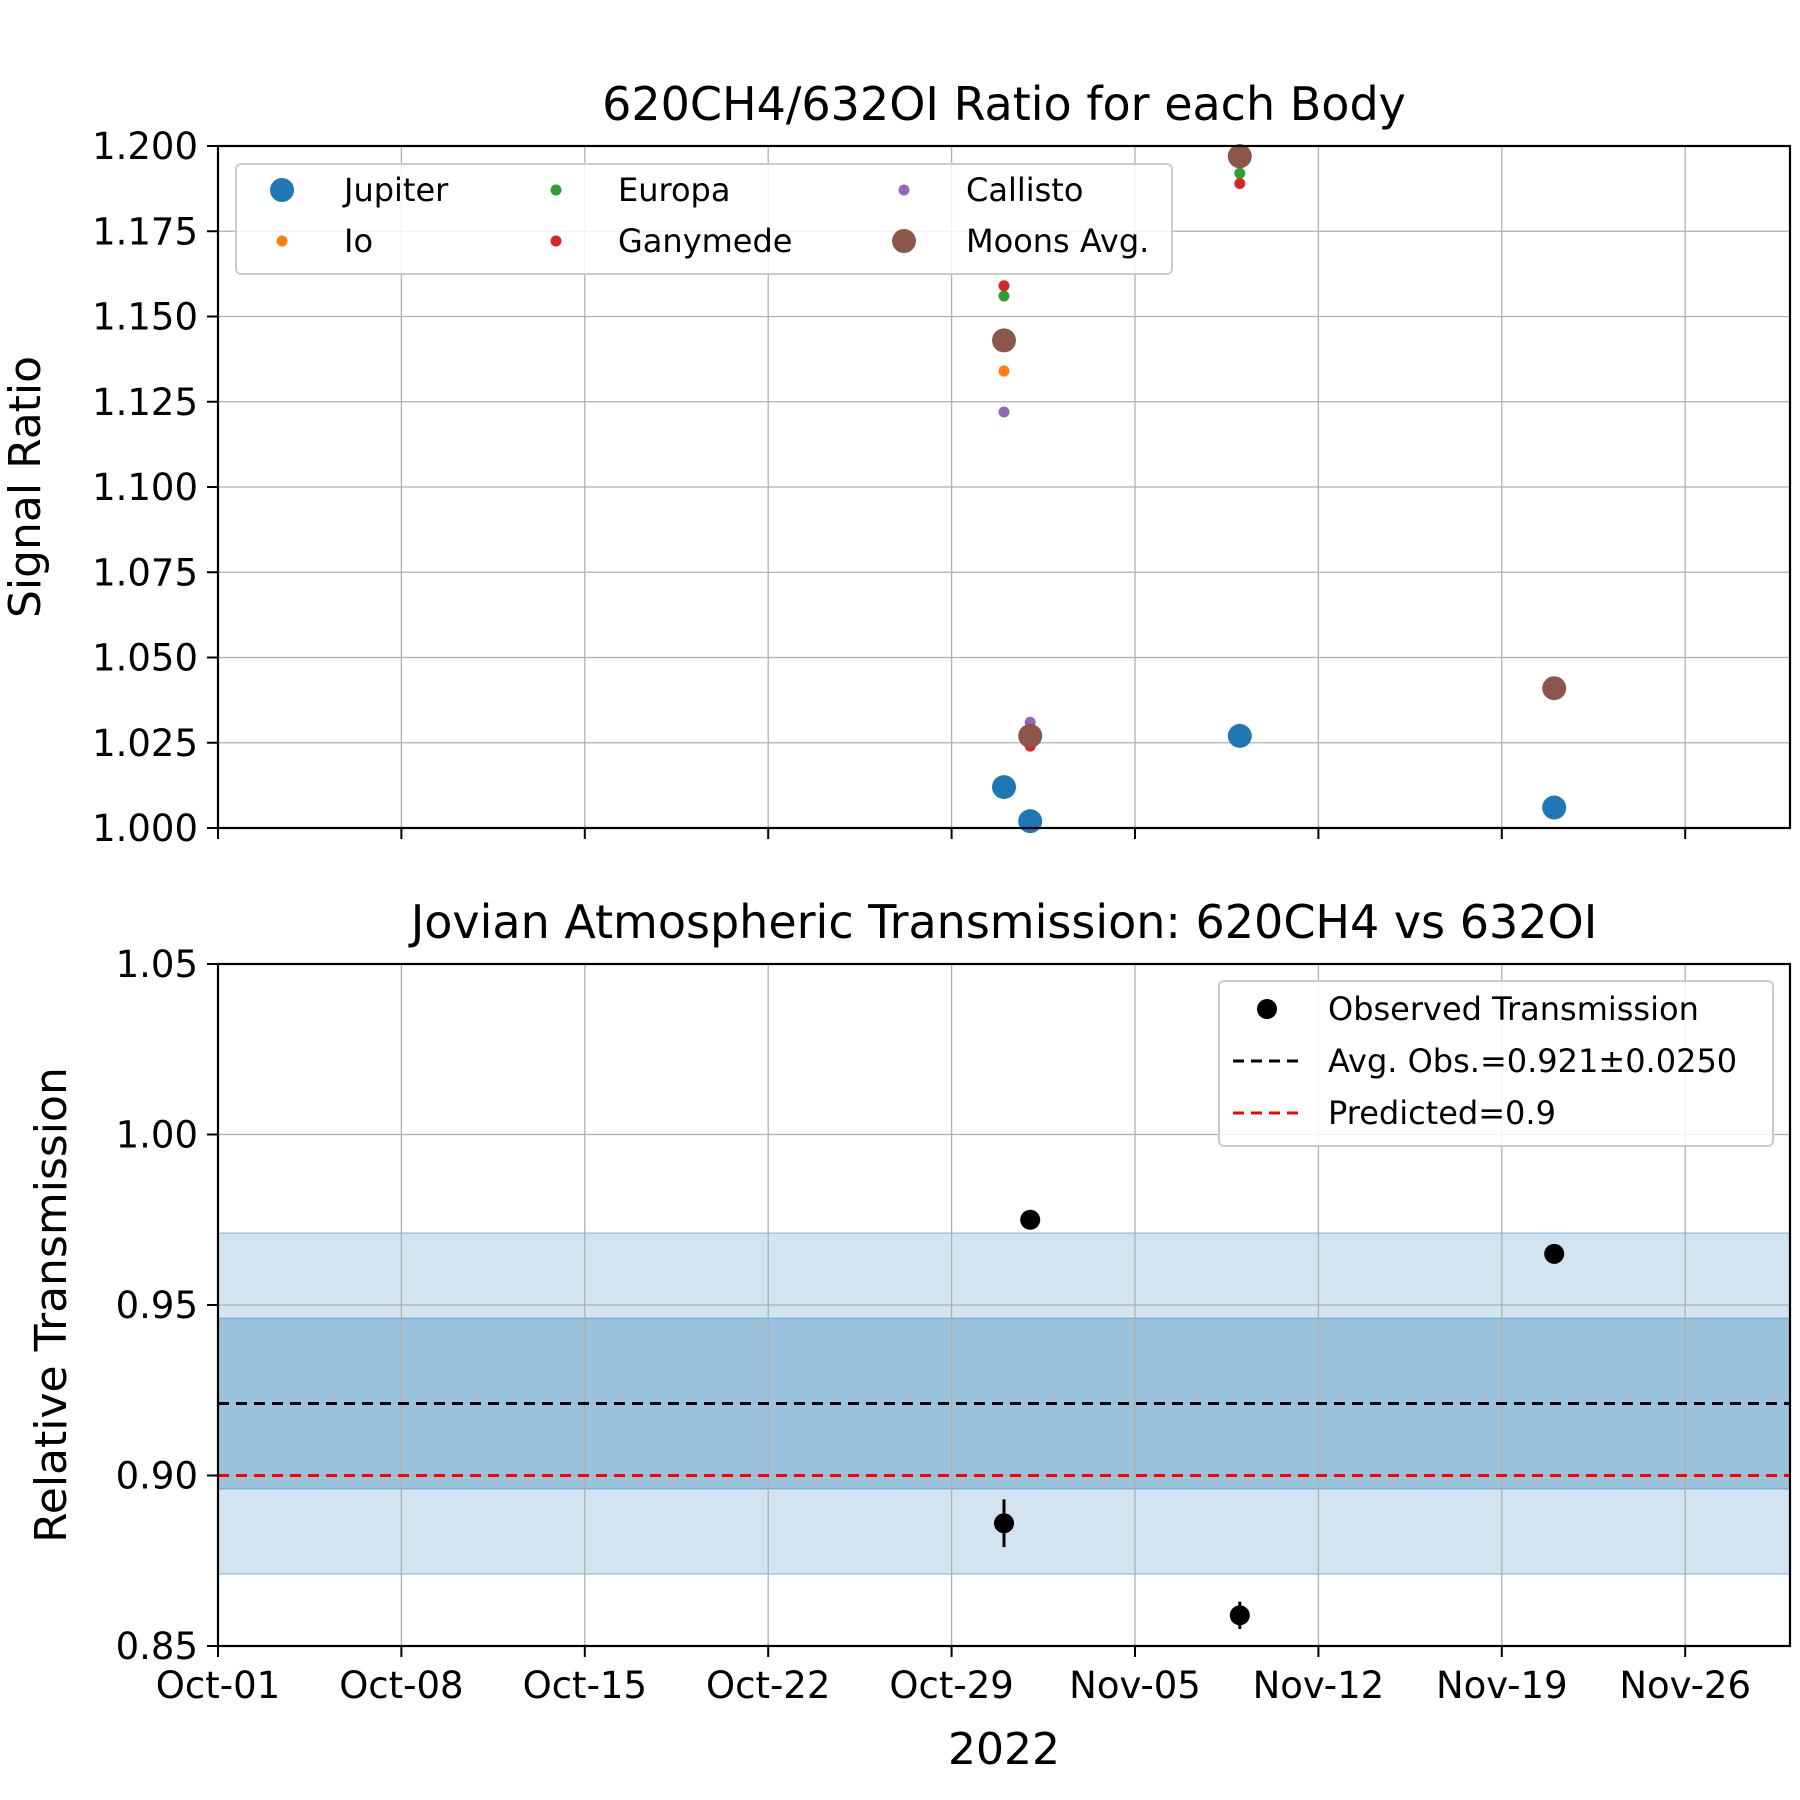 Image resolution: width=1800 pixels, height=1800 pixels. Describe the element at coordinates (145, 572) in the screenshot. I see `y-tick-label: 1.075` at that location.